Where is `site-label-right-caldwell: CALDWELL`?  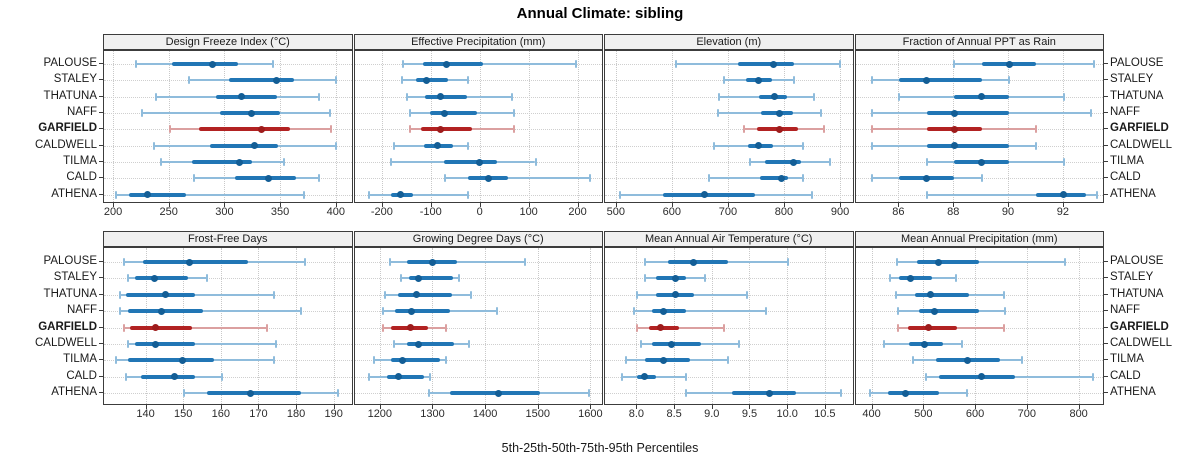 site-label-right-caldwell: CALDWELL is located at coordinates (1141, 343).